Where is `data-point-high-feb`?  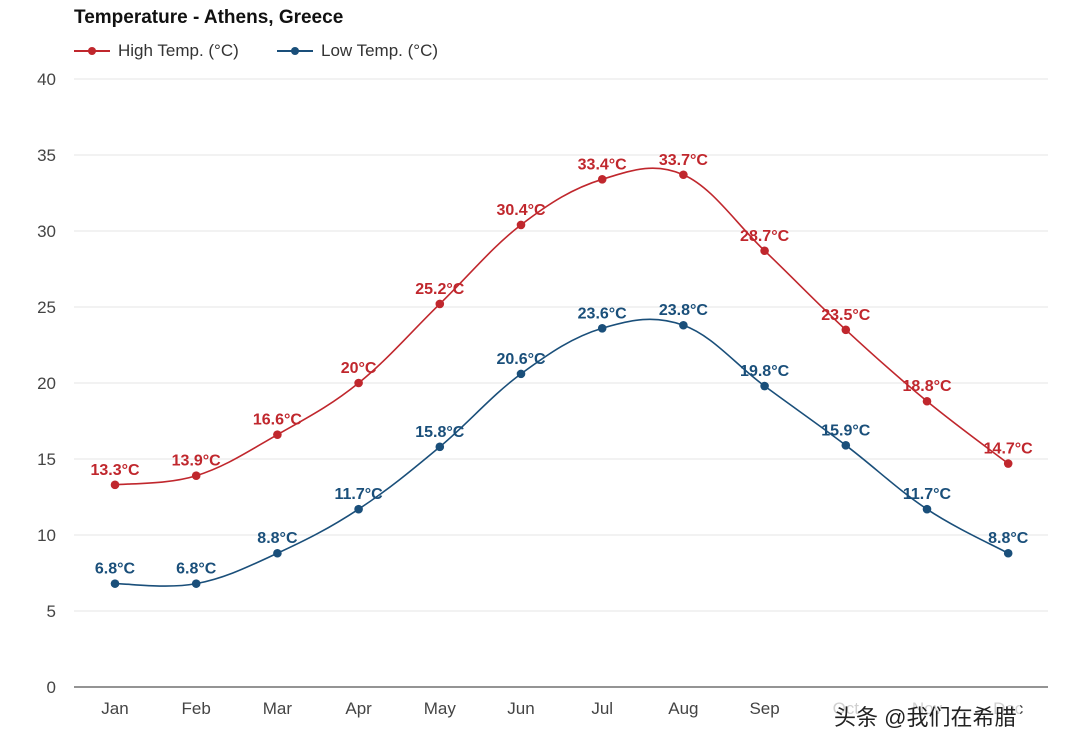
data-point-high-feb is located at coordinates (196, 476).